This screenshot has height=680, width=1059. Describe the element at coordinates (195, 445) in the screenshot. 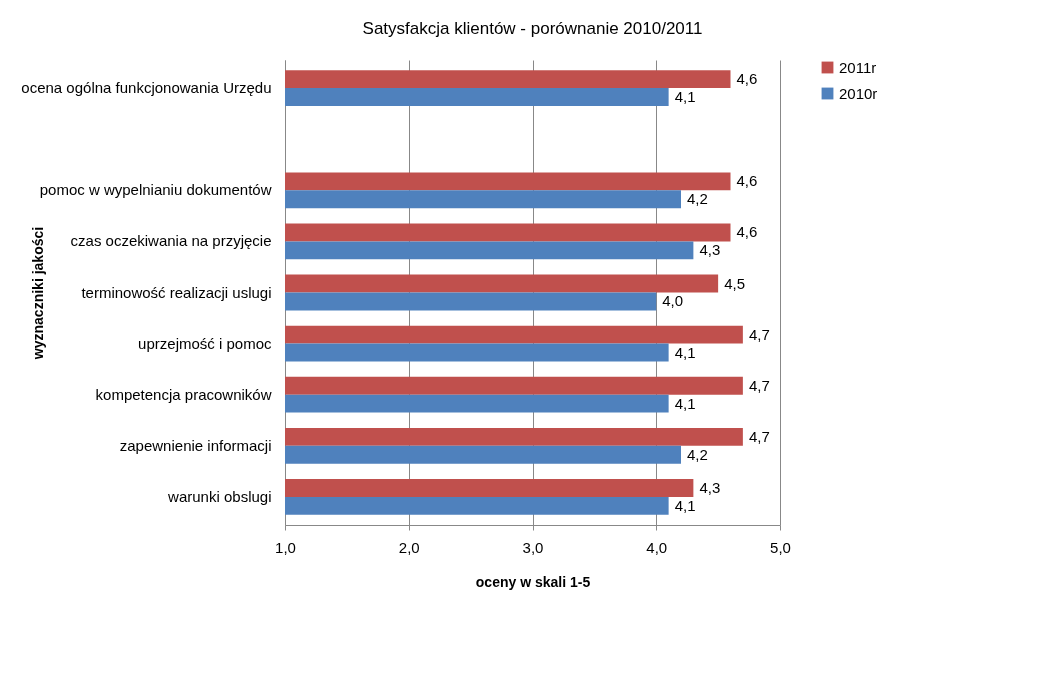

I see `y-tick-label: zapewnienie informacji` at that location.